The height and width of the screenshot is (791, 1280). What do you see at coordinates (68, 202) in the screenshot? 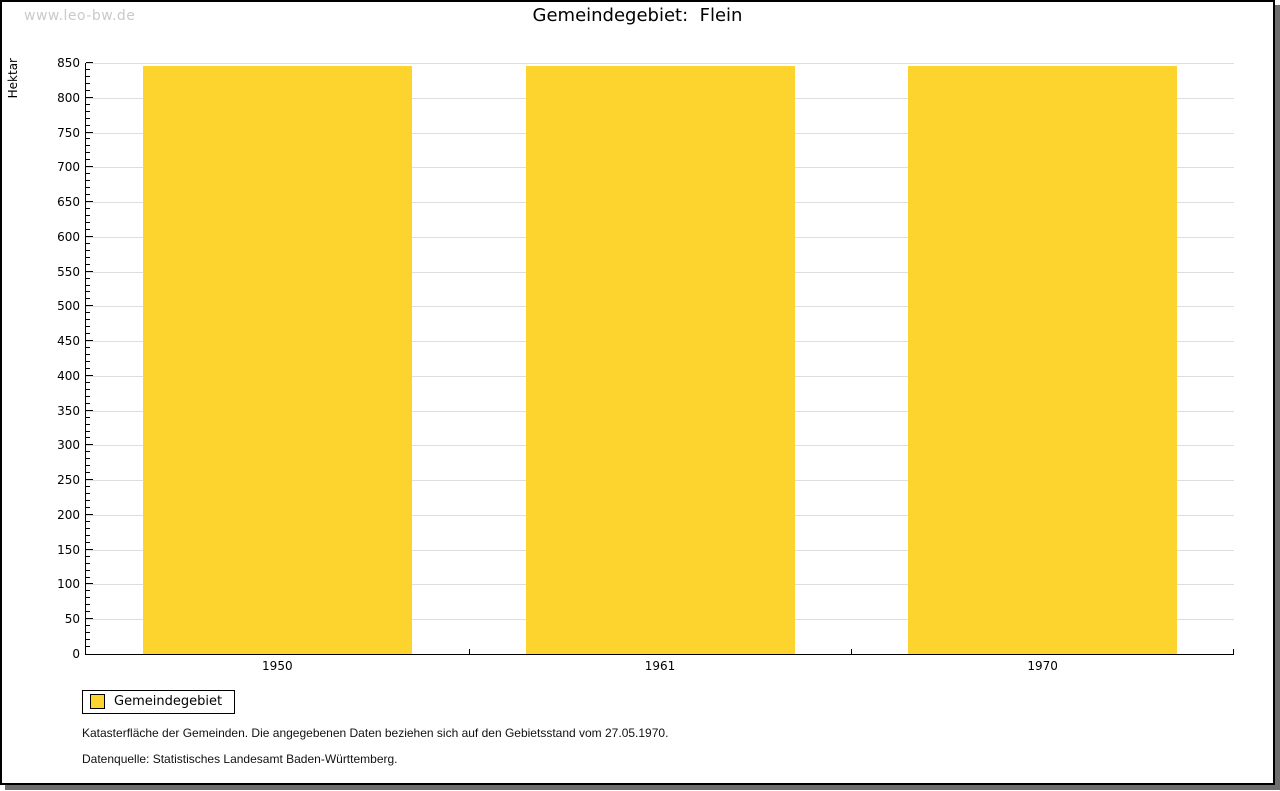
I see `y-tick-label: 650` at bounding box center [68, 202].